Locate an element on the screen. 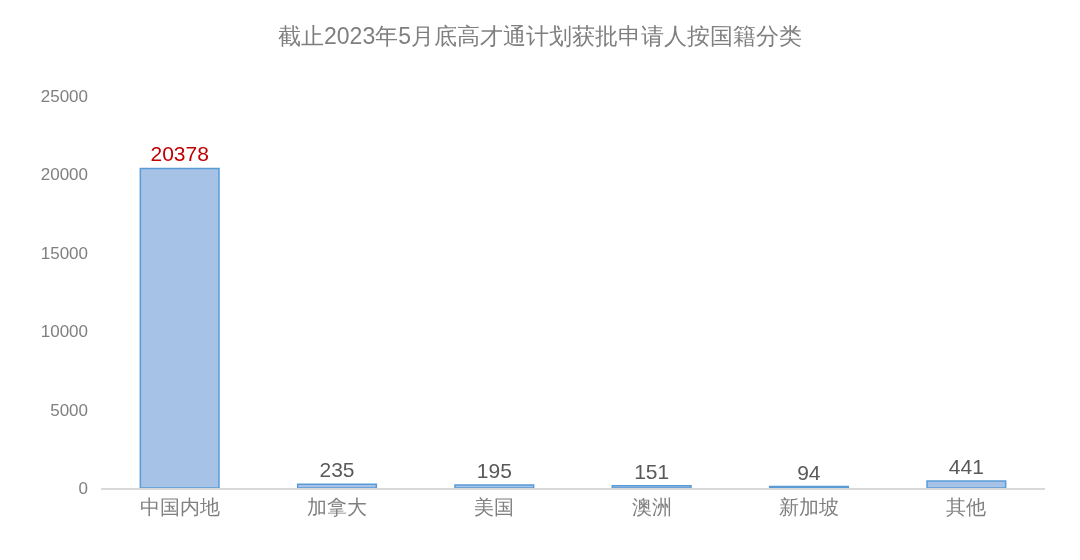 Image resolution: width=1080 pixels, height=560 pixels. data-label: 235 is located at coordinates (337, 470).